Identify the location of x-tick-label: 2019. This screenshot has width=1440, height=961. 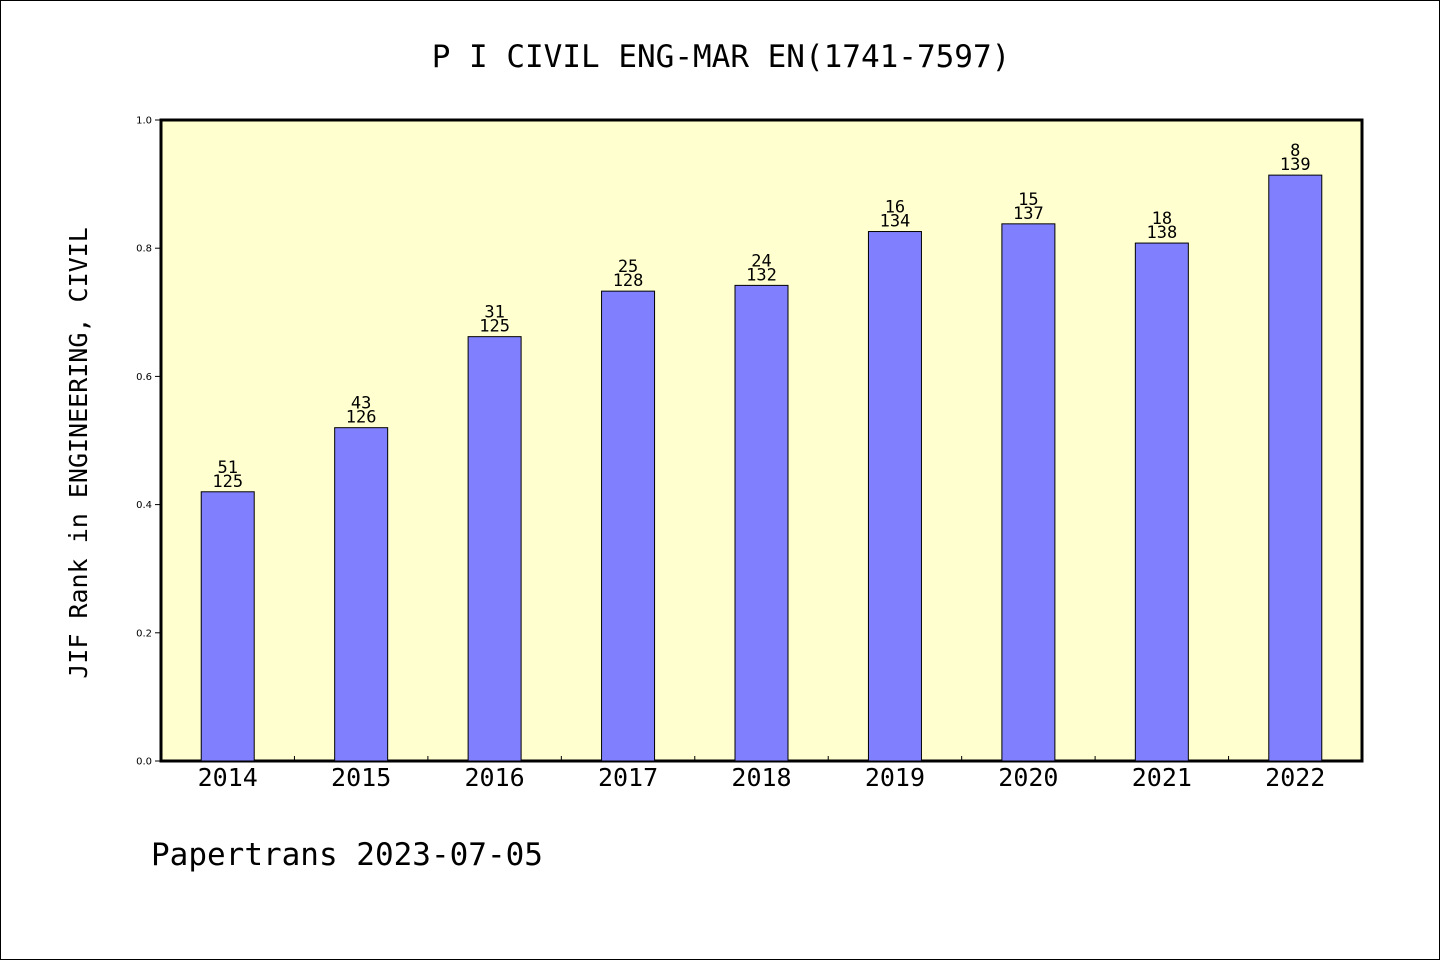
(895, 777).